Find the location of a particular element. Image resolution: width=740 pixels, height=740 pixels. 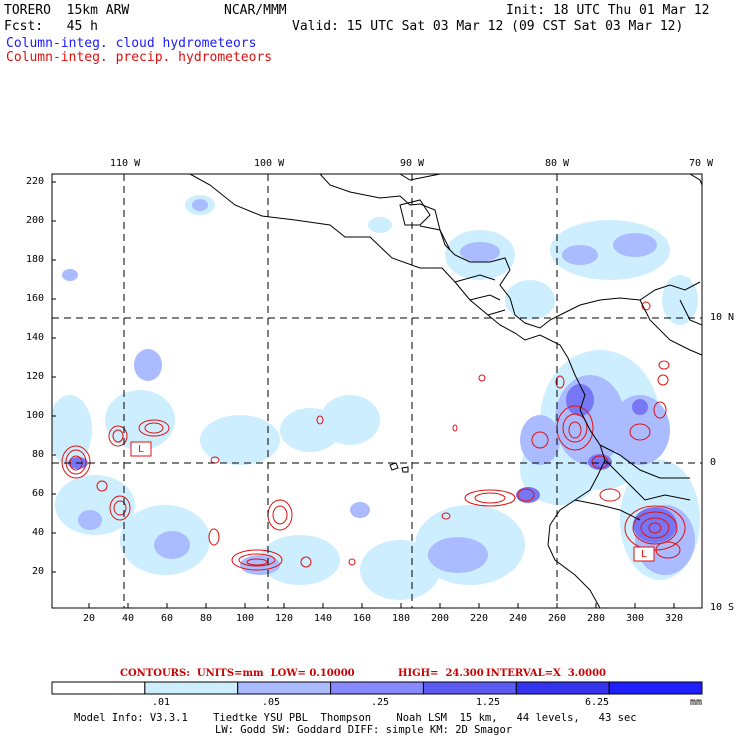

low-box-east is located at coordinates (644, 554).